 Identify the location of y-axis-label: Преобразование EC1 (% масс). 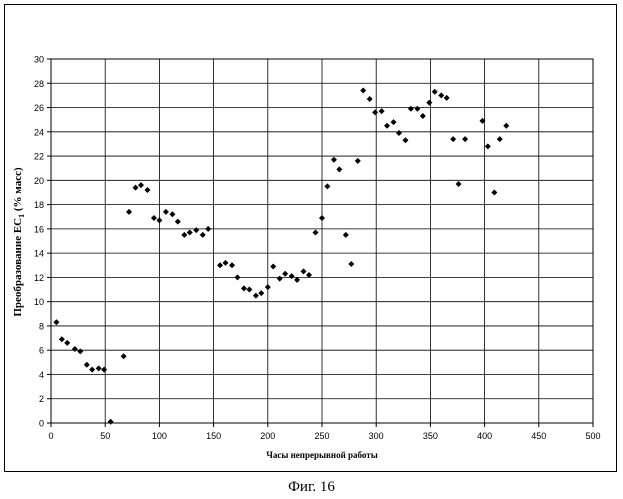
(19, 242).